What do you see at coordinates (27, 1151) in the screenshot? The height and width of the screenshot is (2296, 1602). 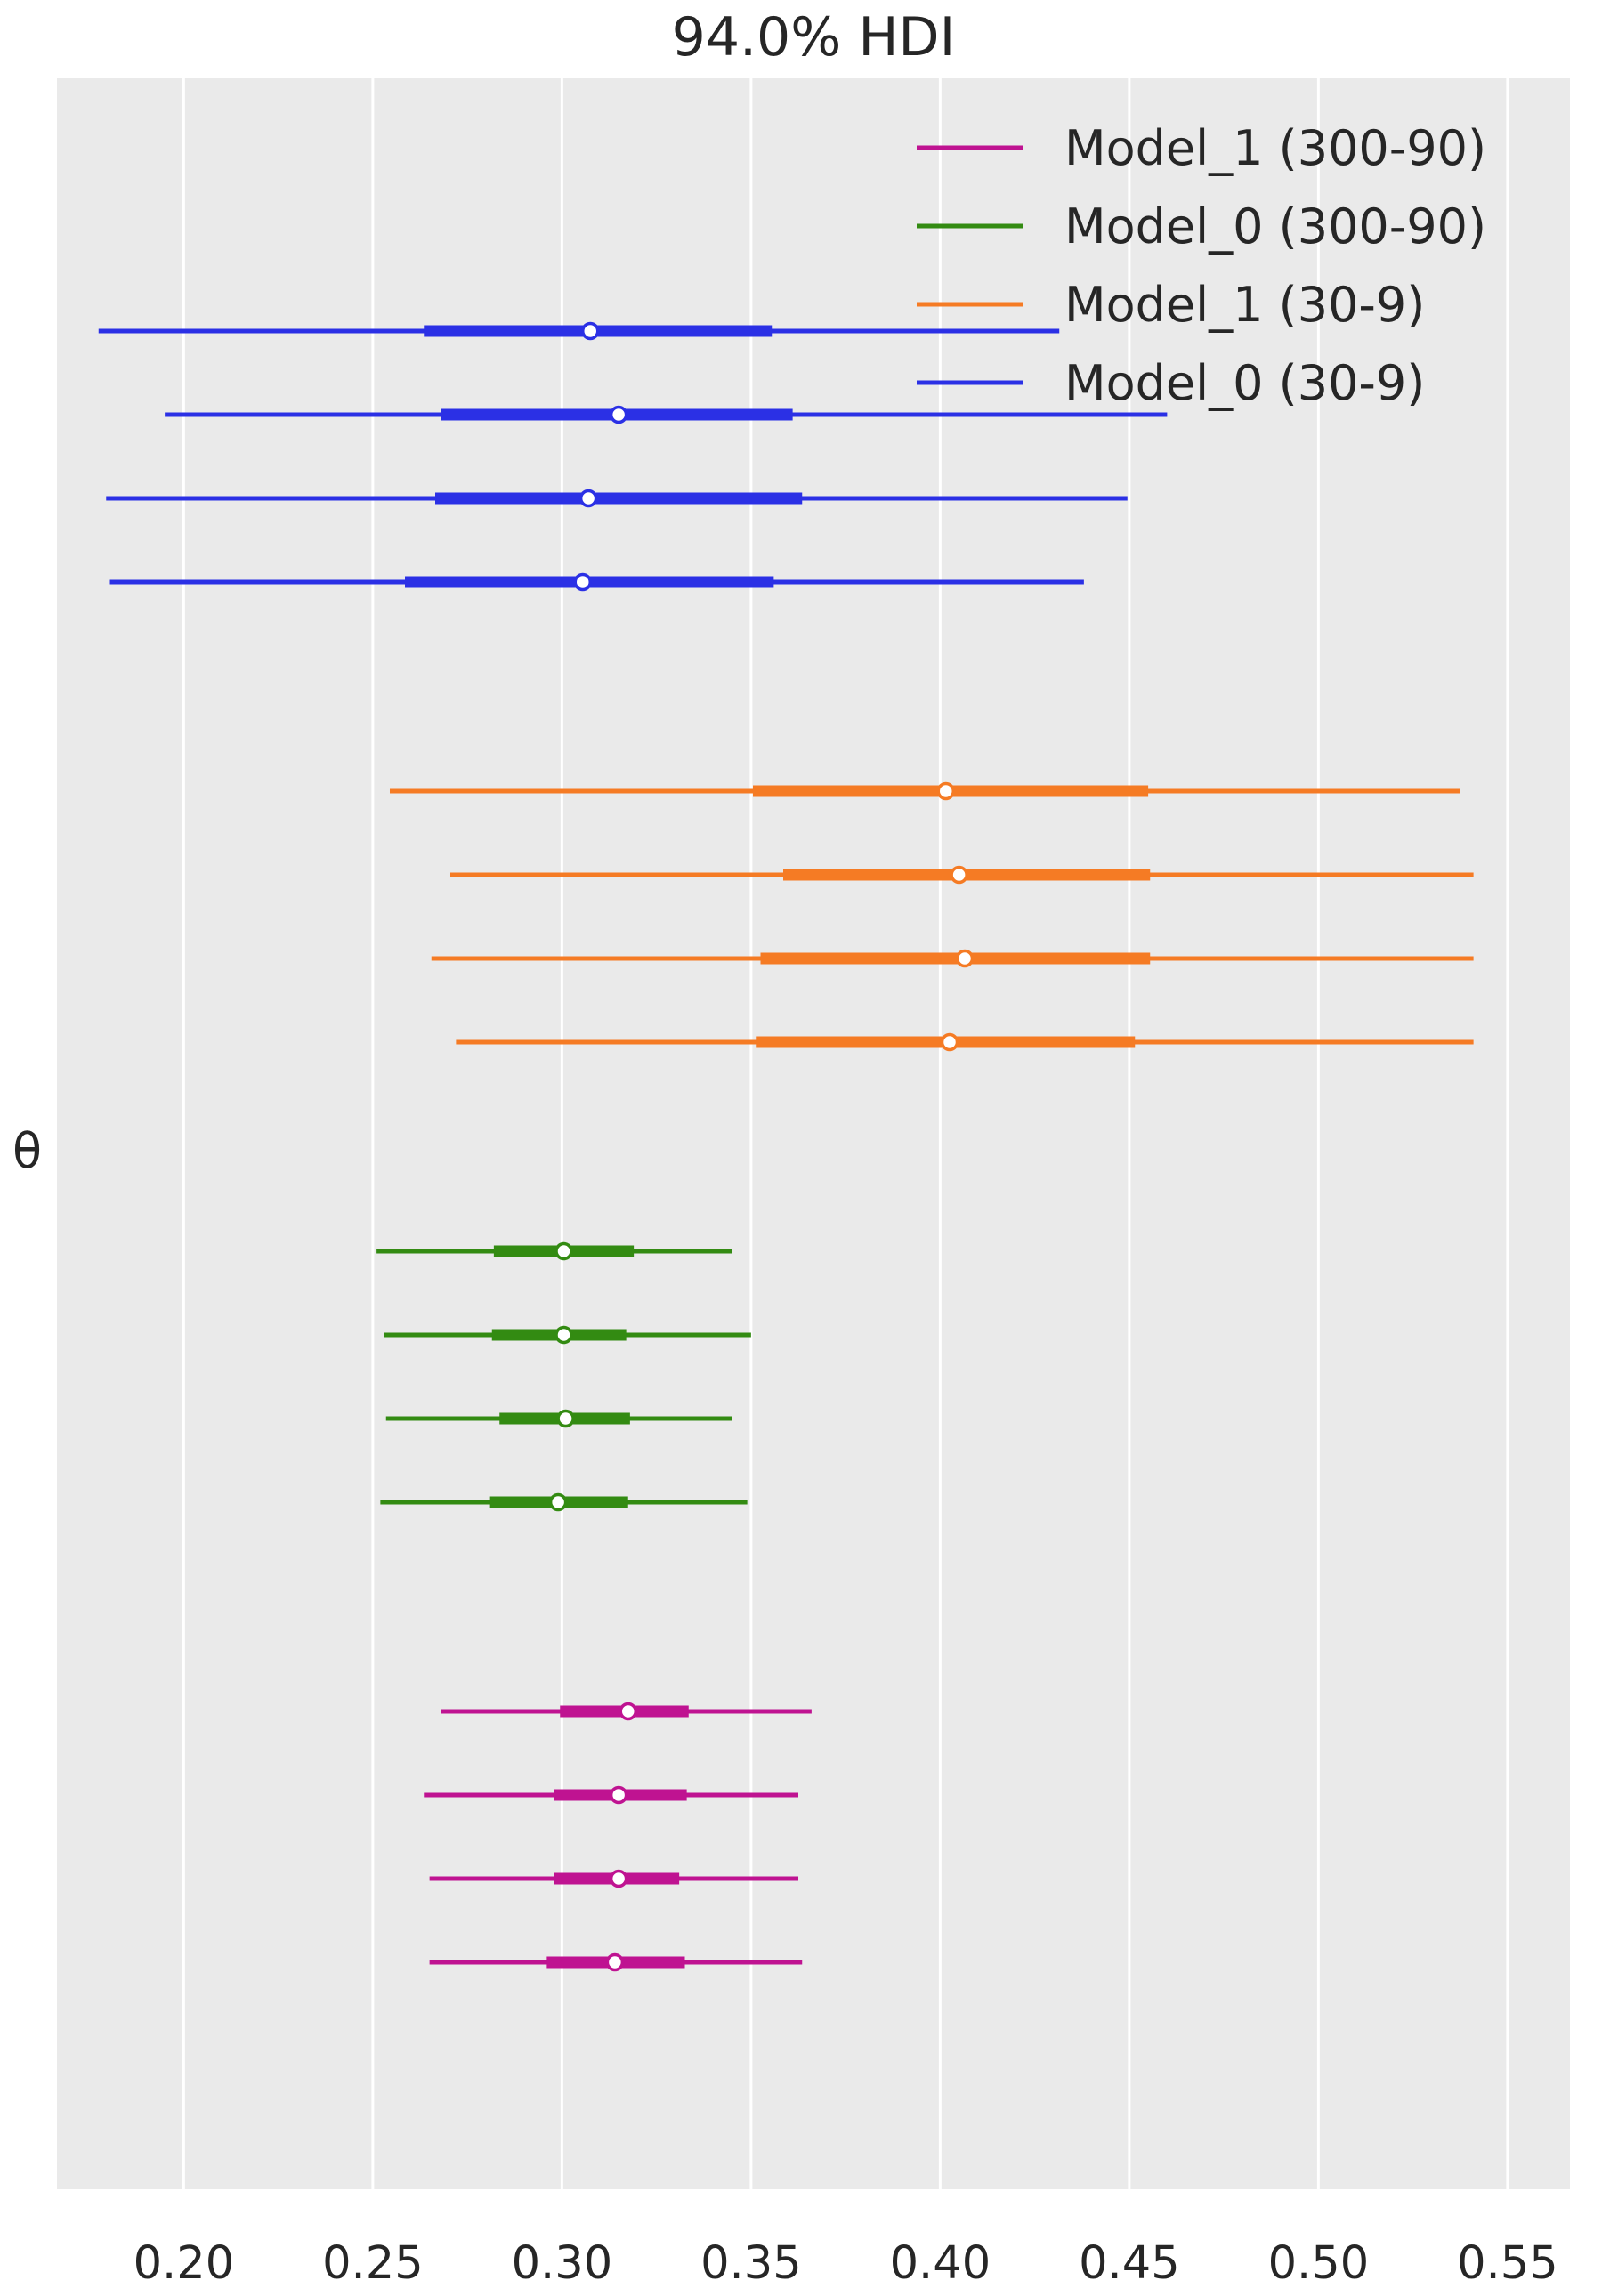 I see `y-axis-label: θ` at bounding box center [27, 1151].